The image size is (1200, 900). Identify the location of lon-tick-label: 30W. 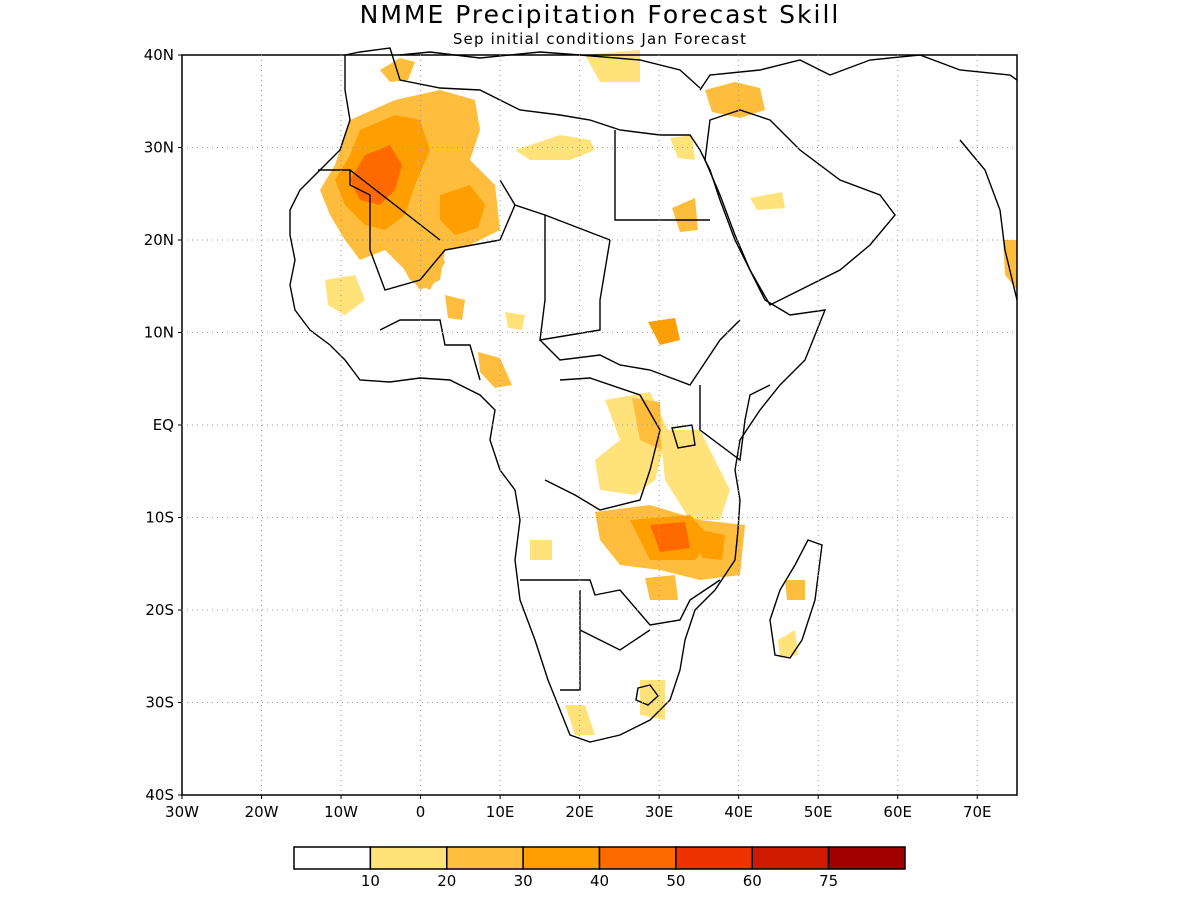
(182, 812).